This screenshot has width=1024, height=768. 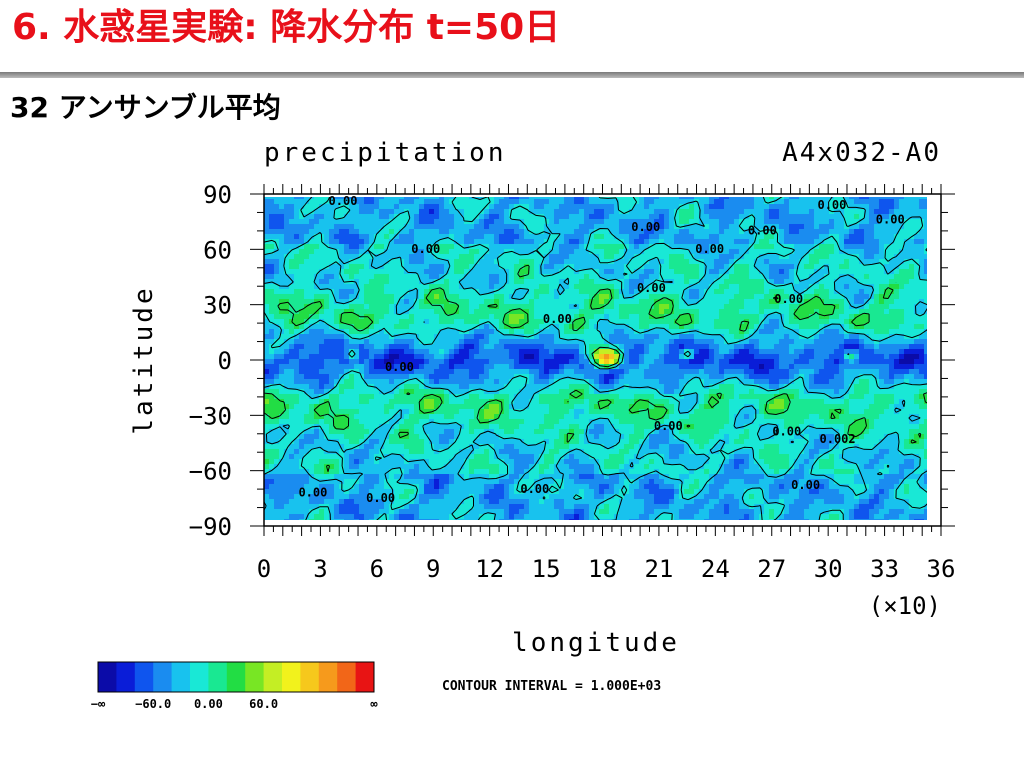 I want to click on contour-label-17: 0.00, so click(x=380, y=498).